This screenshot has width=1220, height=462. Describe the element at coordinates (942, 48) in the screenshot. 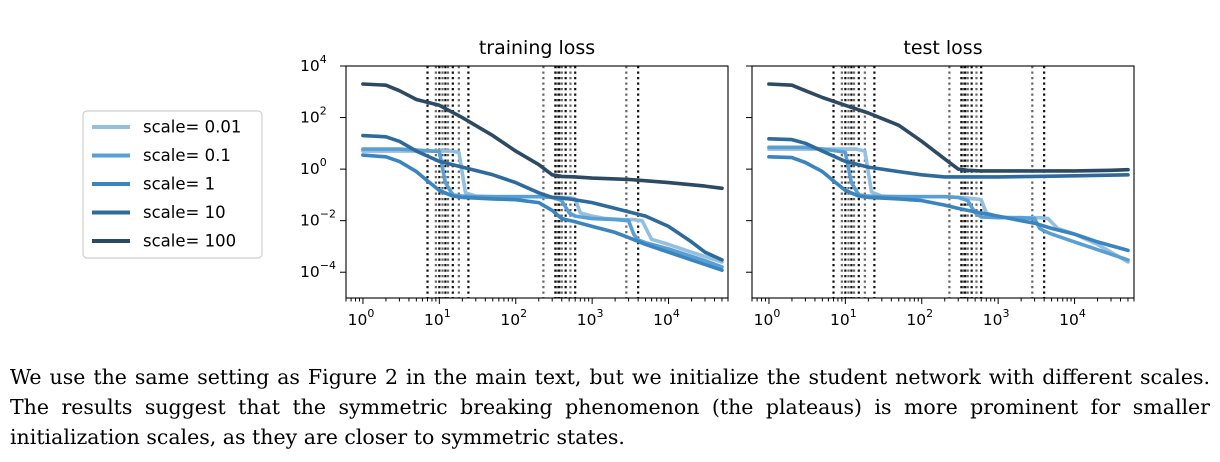

I see `panel-title: test loss` at that location.